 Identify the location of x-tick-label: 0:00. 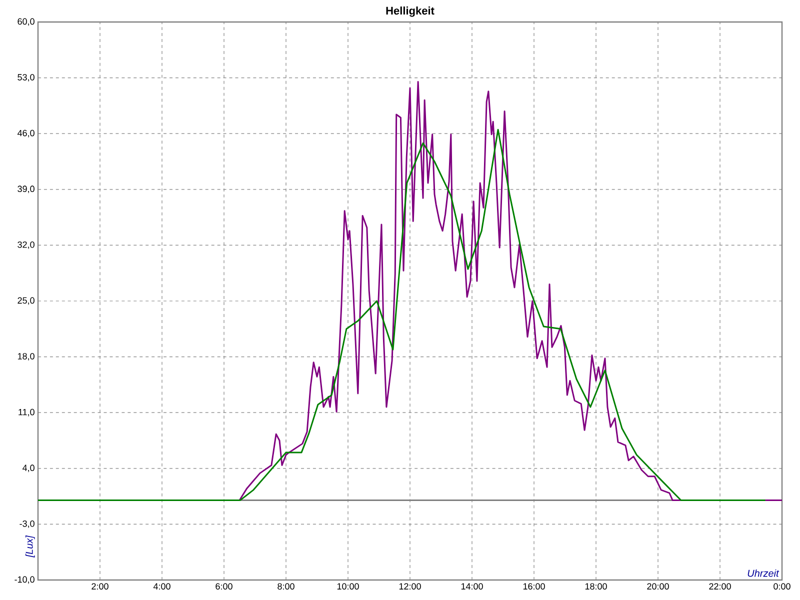
(782, 586).